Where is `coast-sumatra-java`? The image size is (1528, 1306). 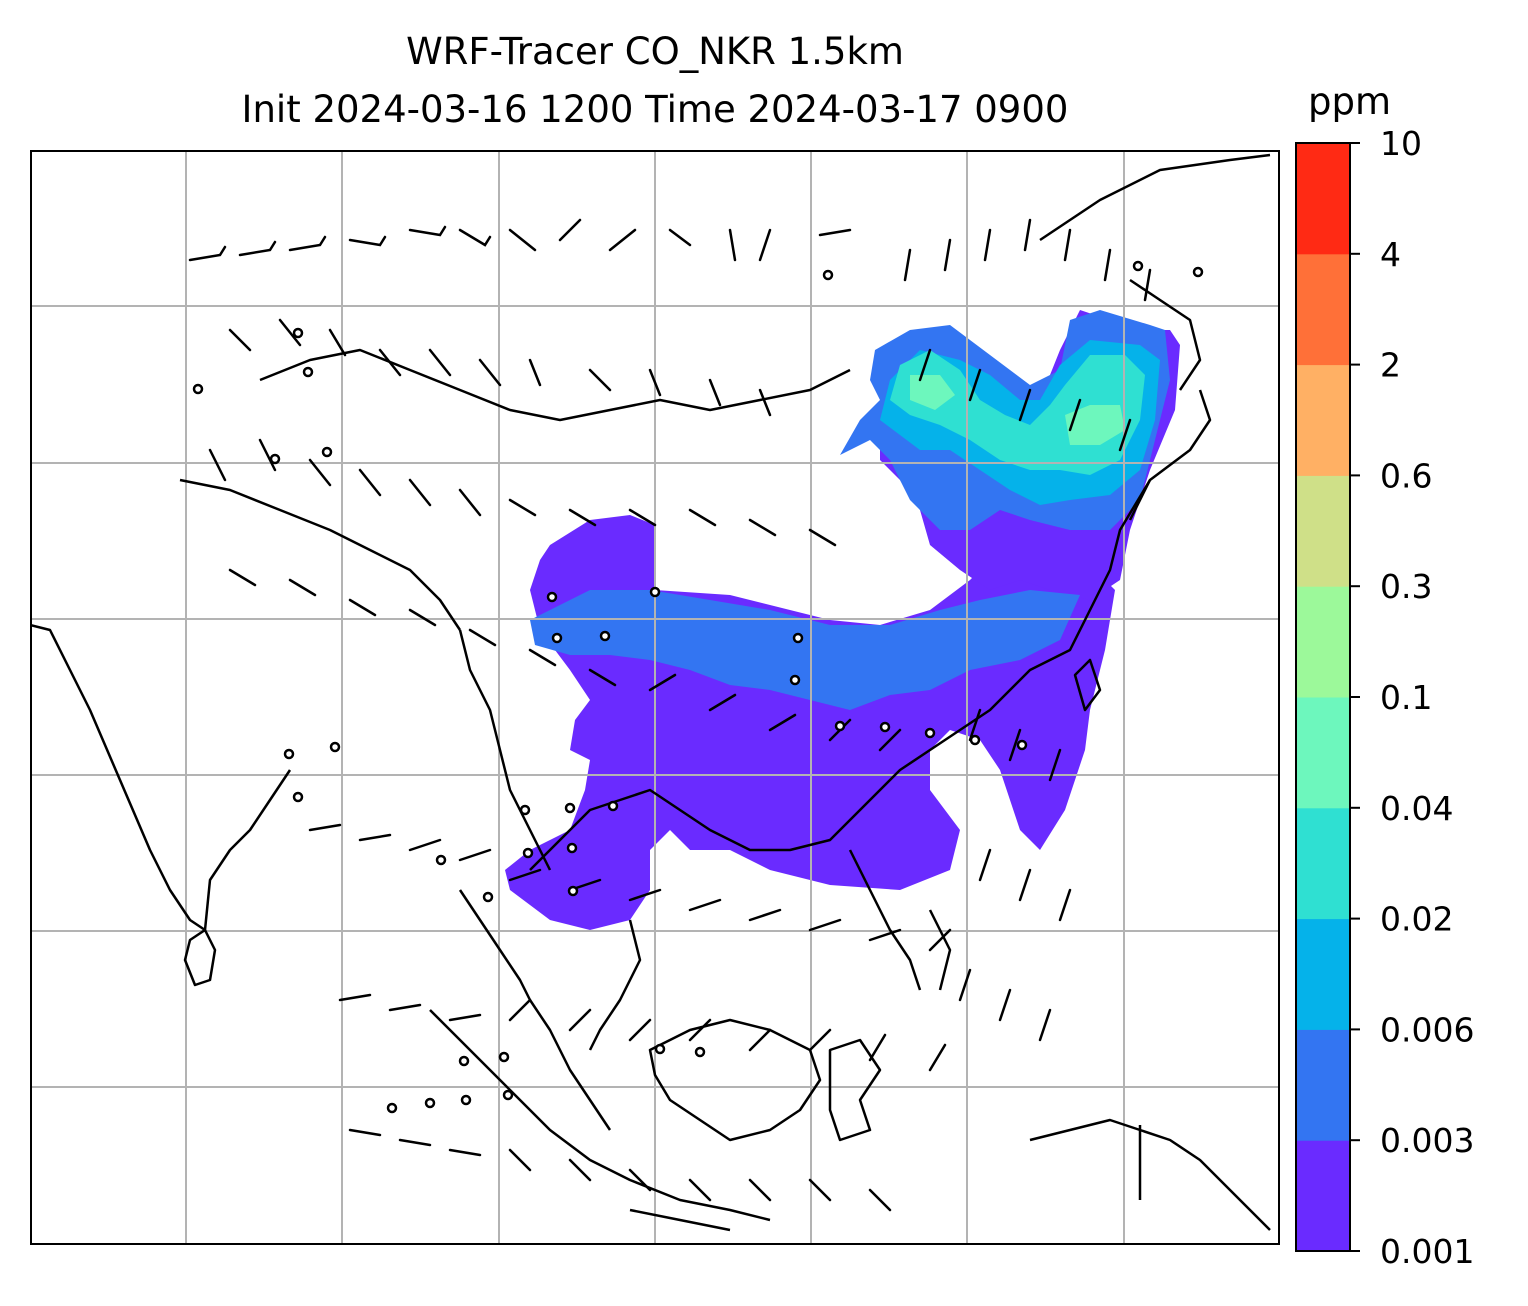 coast-sumatra-java is located at coordinates (600, 1120).